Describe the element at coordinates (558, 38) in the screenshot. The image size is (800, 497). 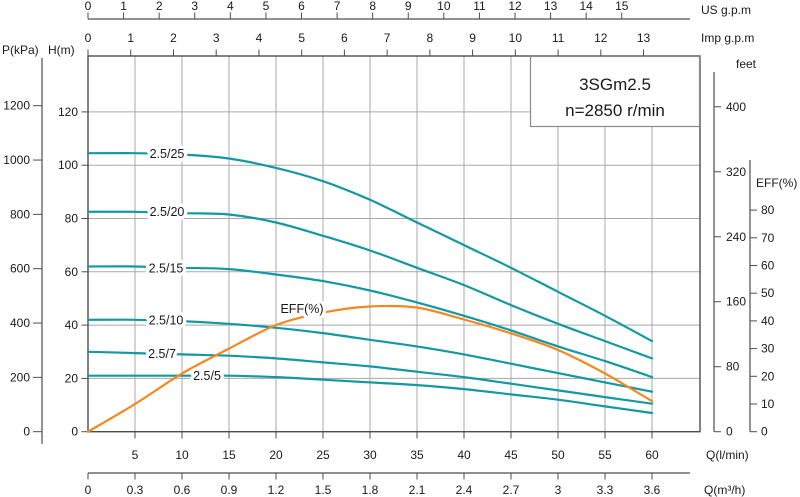
I see `imp-gpm-tick-label: 11` at that location.